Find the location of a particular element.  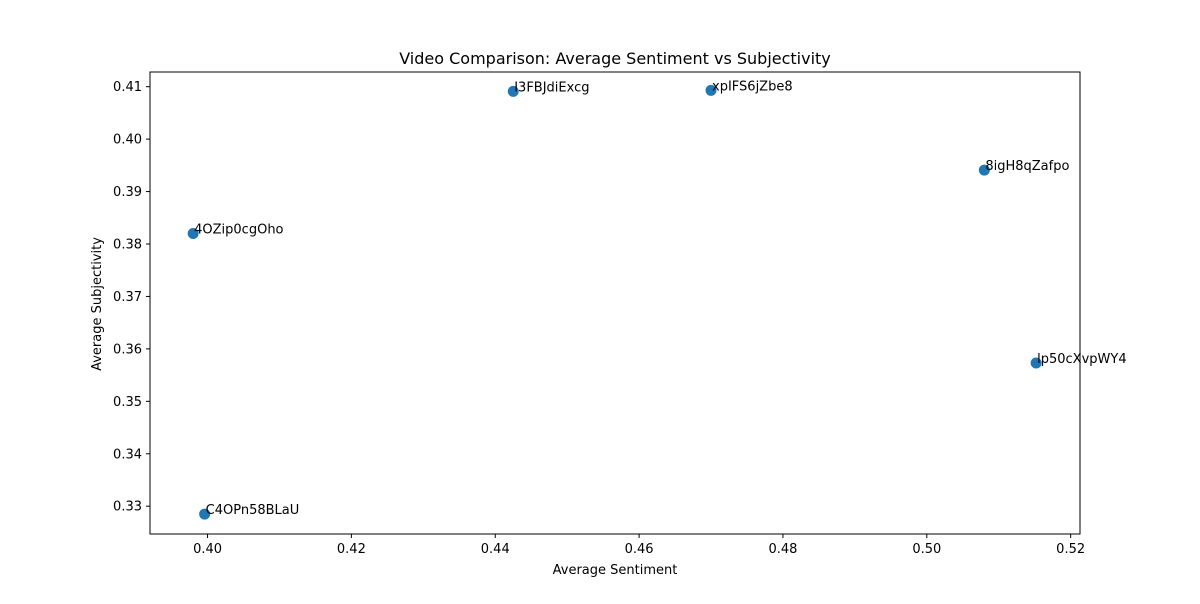

x-tick-label: 0.40 is located at coordinates (207, 549).